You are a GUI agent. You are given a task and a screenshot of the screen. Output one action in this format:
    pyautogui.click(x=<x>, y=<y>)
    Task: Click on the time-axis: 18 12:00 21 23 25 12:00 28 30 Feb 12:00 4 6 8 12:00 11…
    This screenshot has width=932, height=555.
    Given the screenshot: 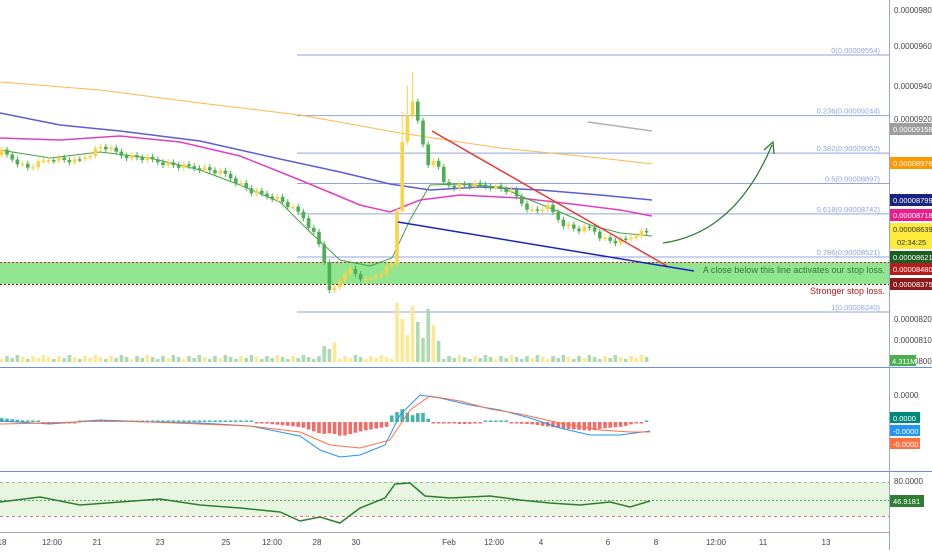 What is the action you would take?
    pyautogui.click(x=415, y=542)
    